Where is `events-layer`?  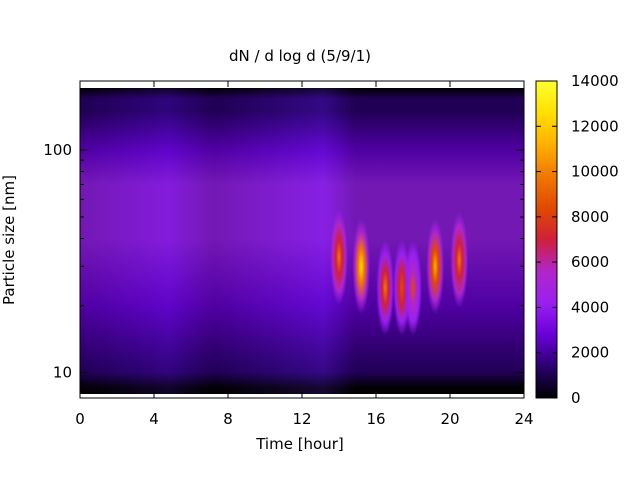
events-layer is located at coordinates (399, 272).